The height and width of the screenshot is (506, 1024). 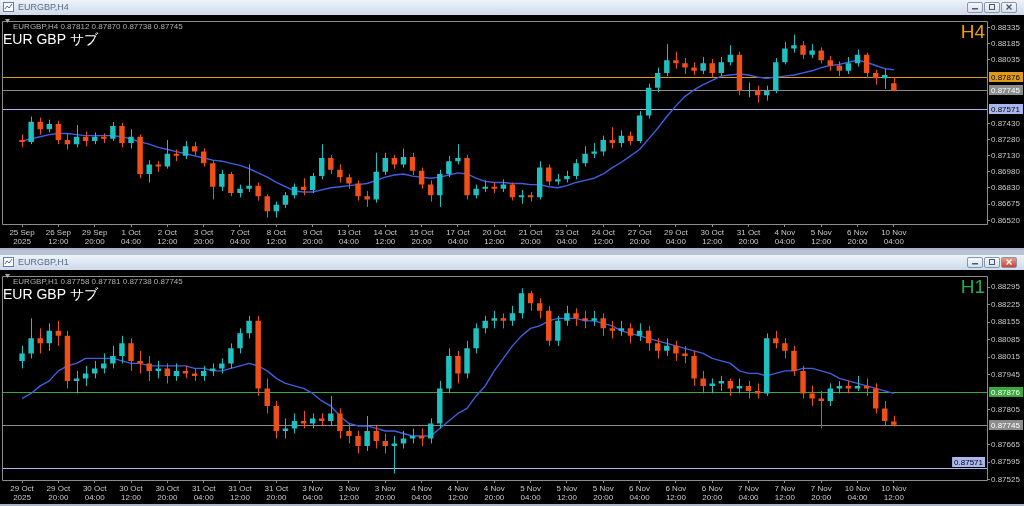 What do you see at coordinates (131, 492) in the screenshot?
I see `x-tick-label: 30 Oct 12:00` at bounding box center [131, 492].